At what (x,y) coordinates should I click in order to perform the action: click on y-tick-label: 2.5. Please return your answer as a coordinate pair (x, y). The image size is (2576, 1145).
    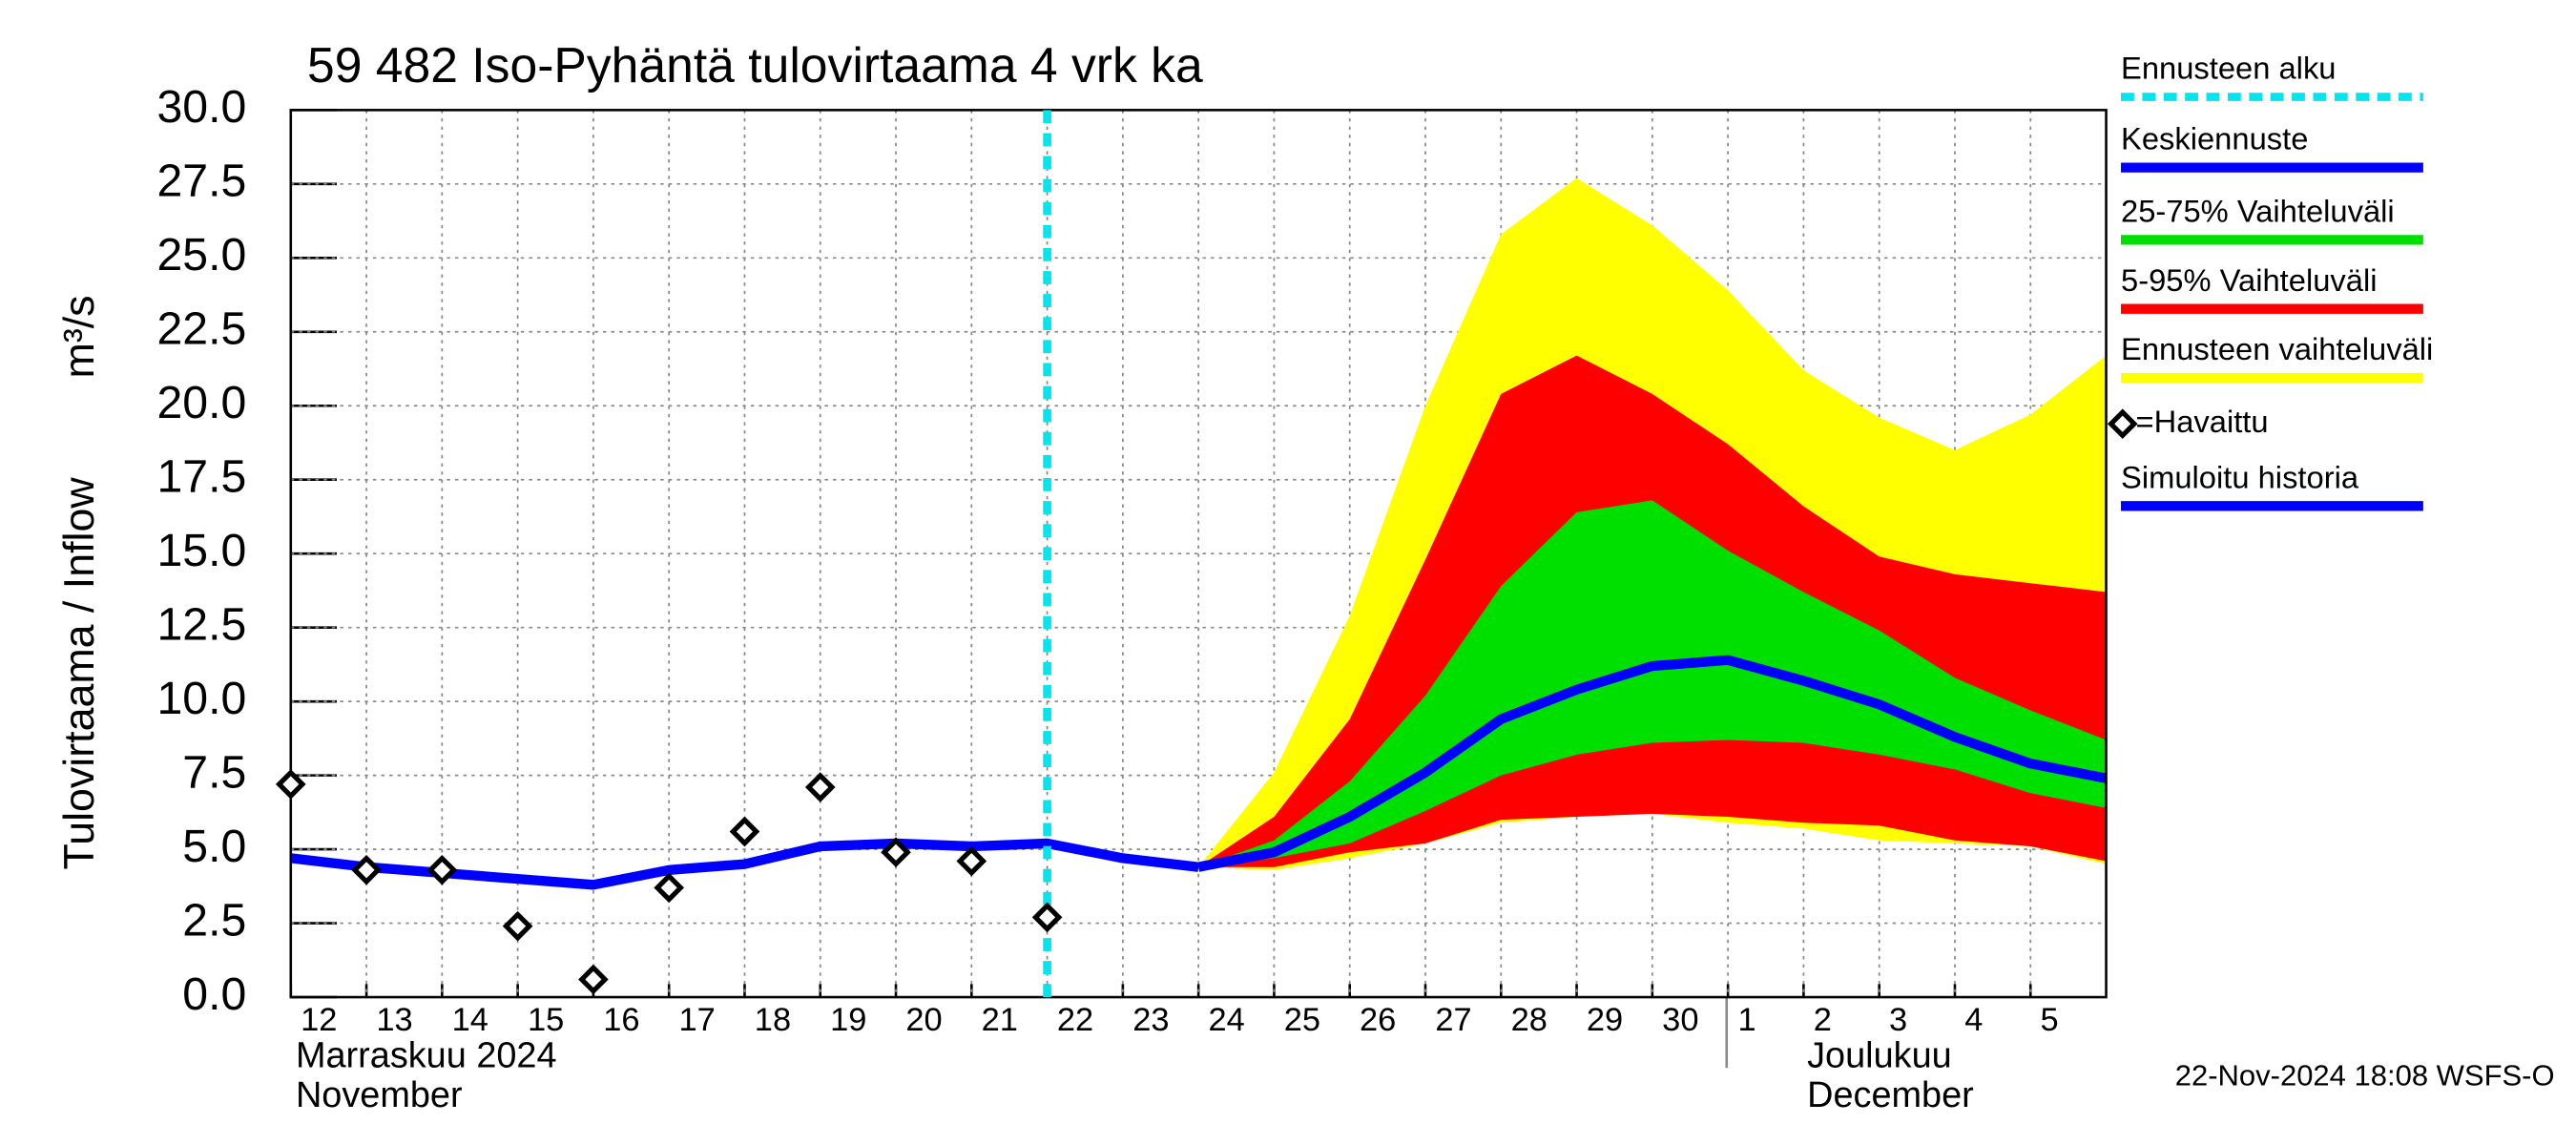
    Looking at the image, I should click on (214, 920).